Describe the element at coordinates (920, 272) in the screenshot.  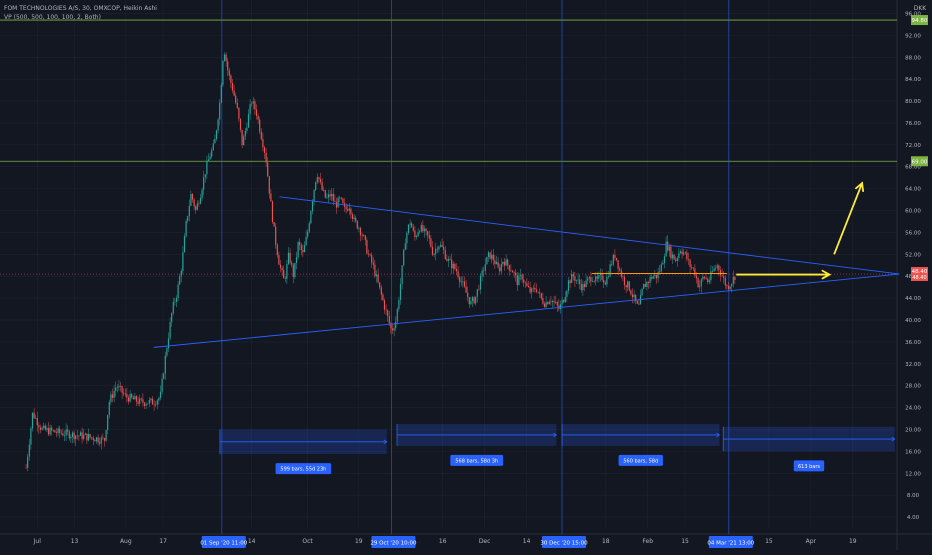
I see `current-price-label: 48.40` at that location.